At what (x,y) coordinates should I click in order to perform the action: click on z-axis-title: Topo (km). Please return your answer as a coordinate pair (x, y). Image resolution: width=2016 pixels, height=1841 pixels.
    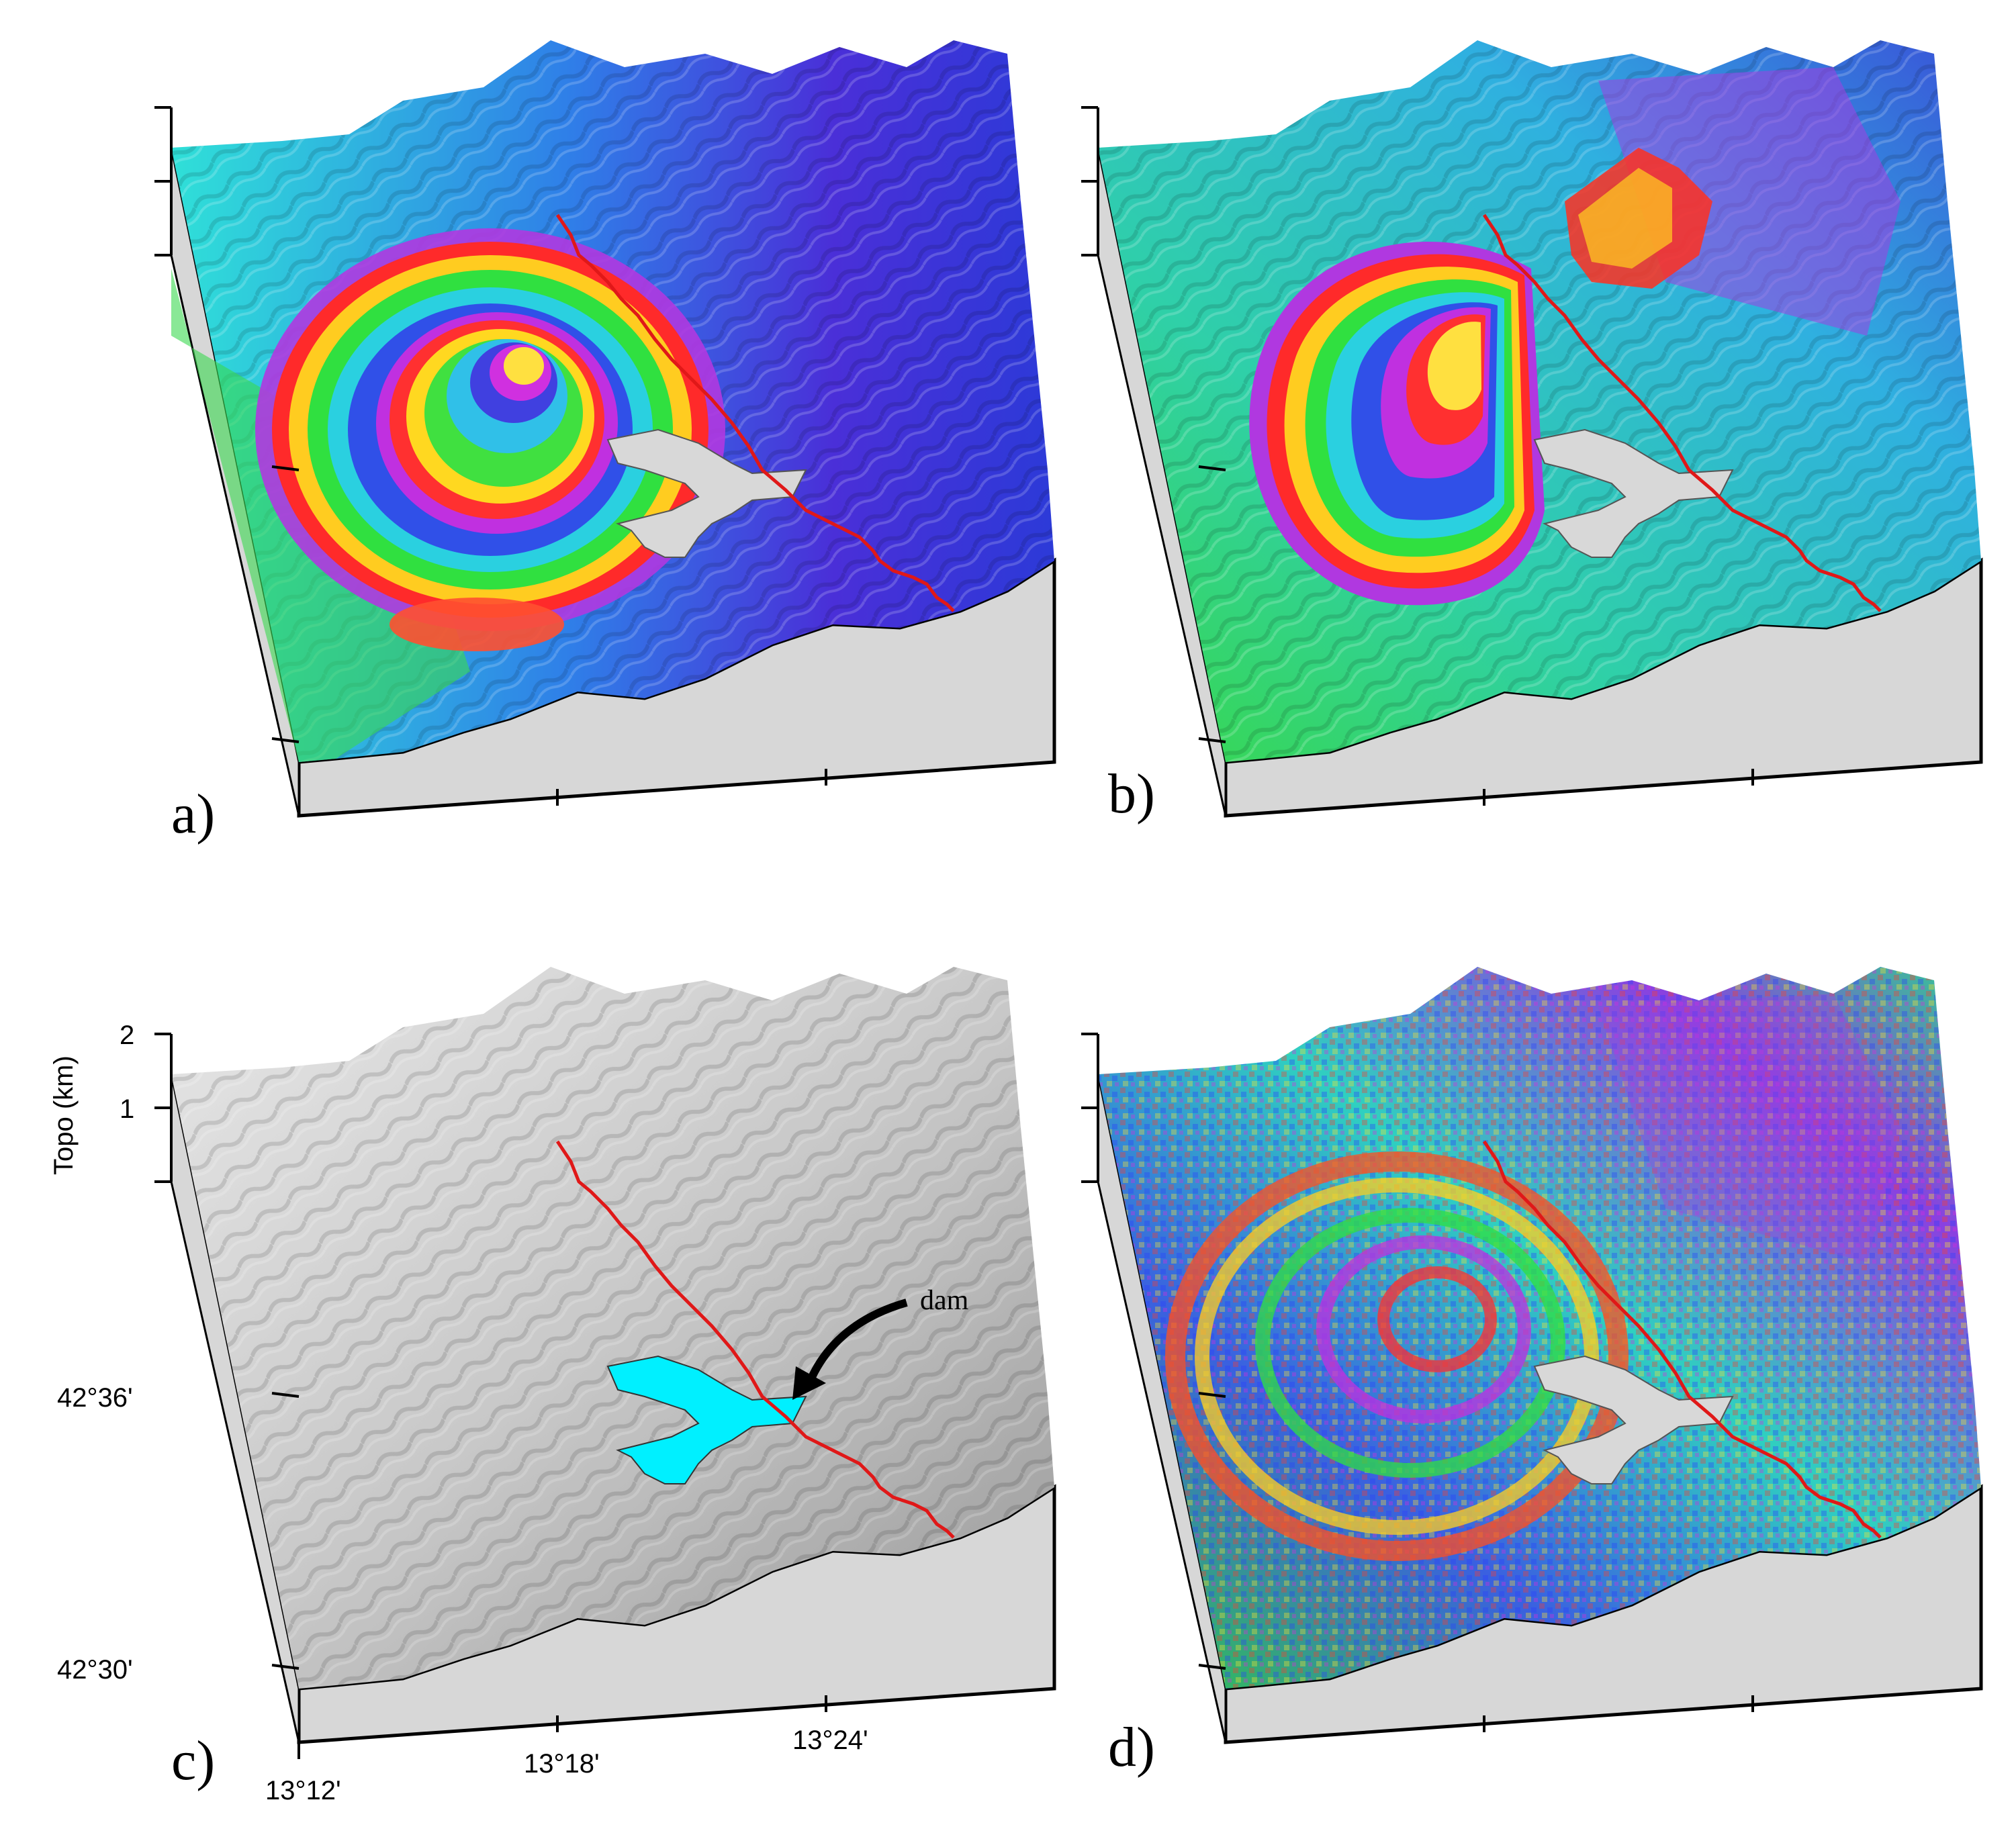
    Looking at the image, I should click on (64, 1115).